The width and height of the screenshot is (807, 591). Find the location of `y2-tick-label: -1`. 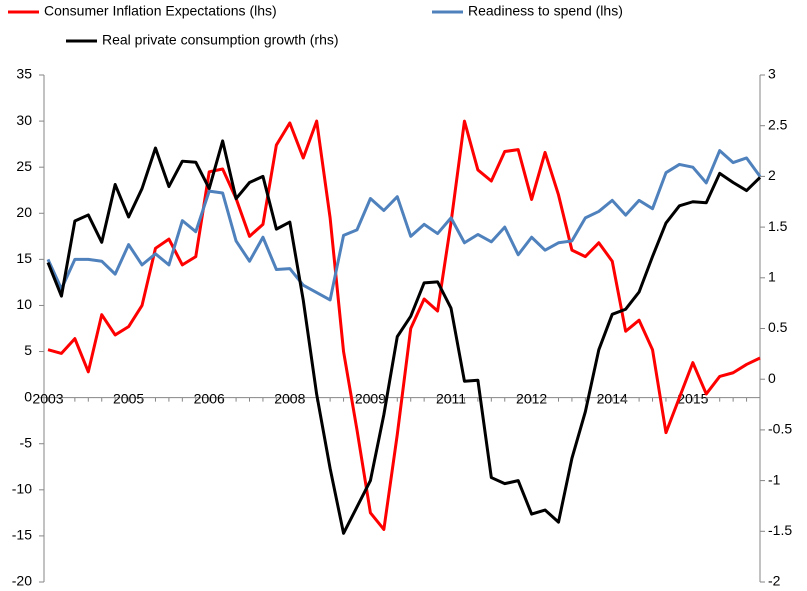

y2-tick-label: -1 is located at coordinates (774, 479).